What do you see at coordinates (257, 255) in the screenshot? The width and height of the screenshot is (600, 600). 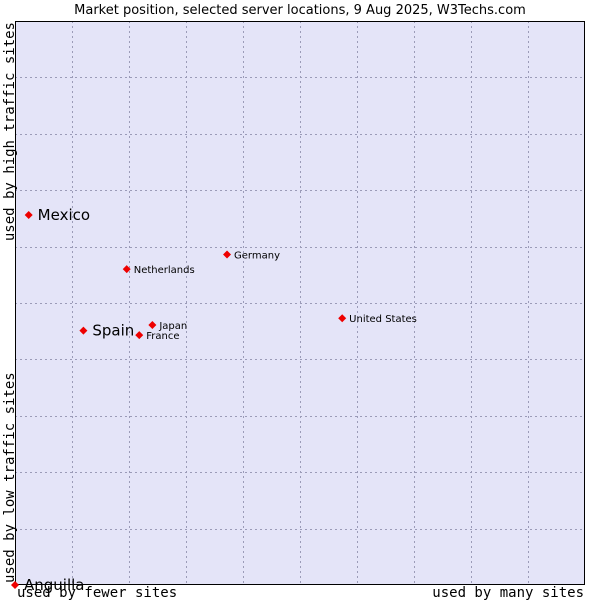 I see `point-label-germany: Germany` at bounding box center [257, 255].